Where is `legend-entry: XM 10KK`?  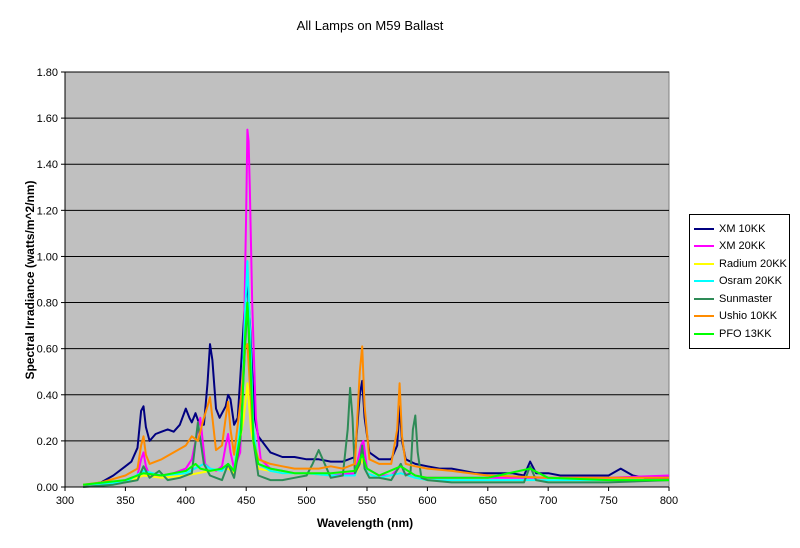
legend-entry: XM 10KK is located at coordinates (741, 229).